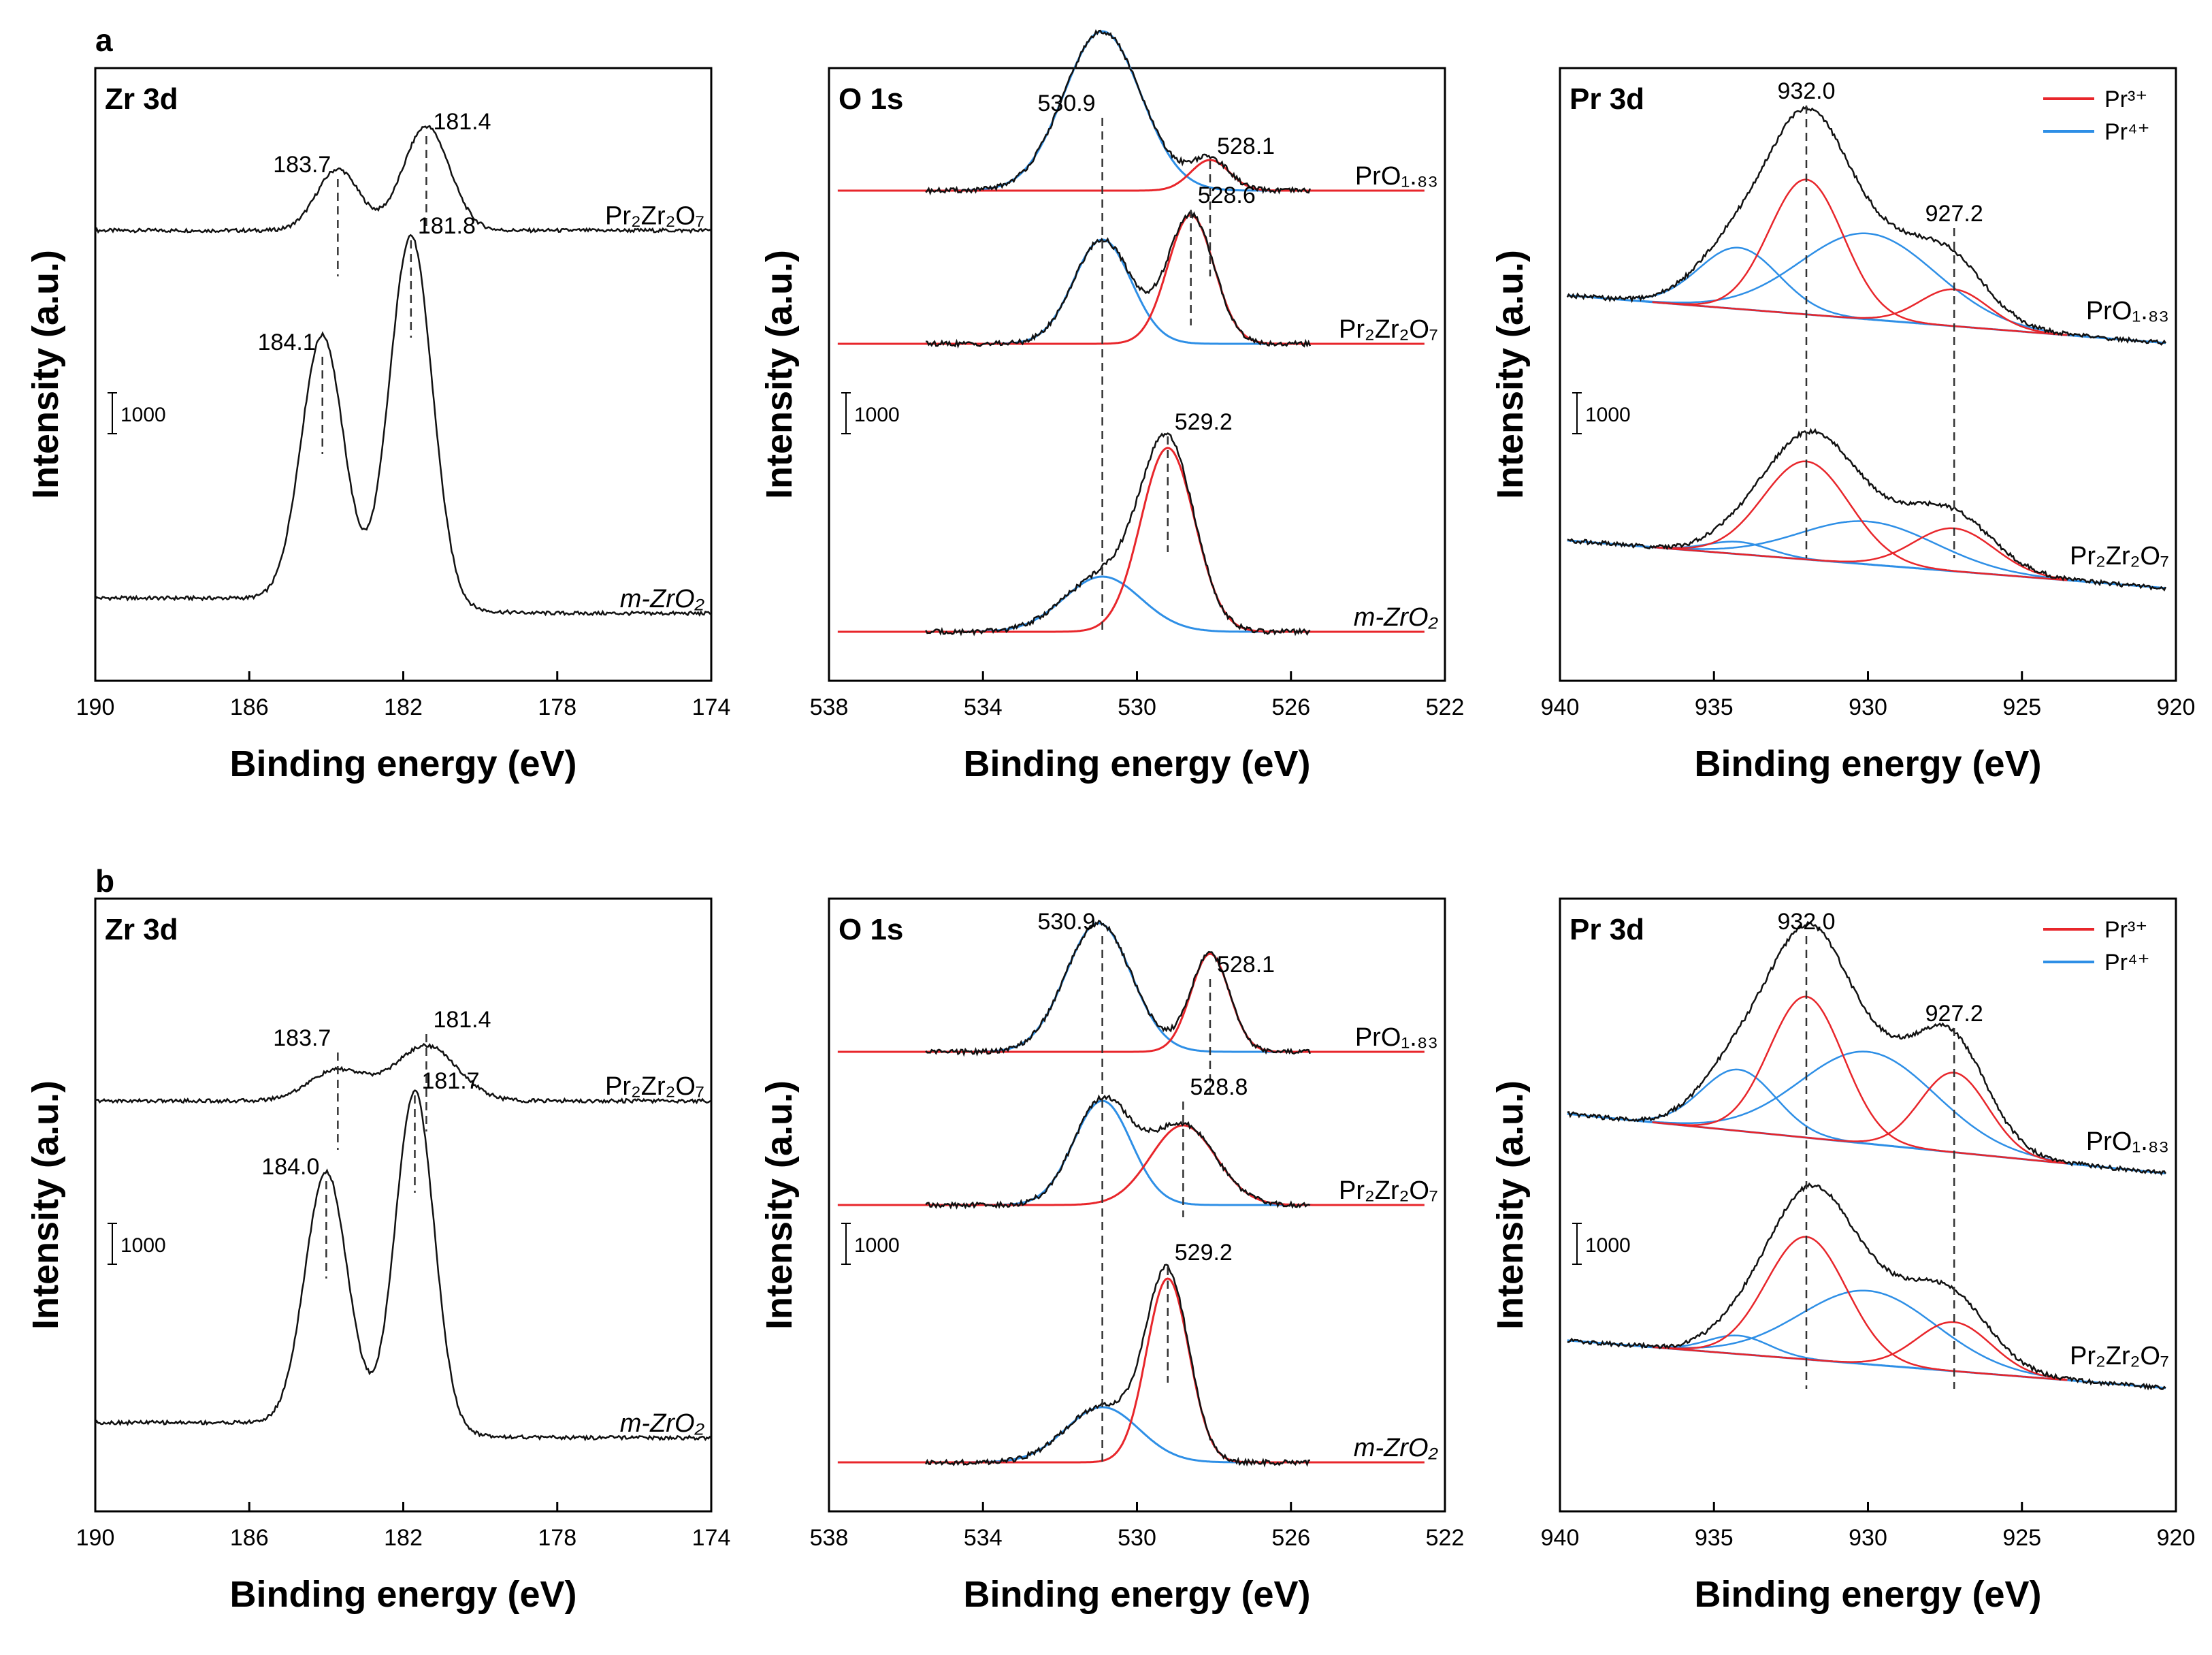  I want to click on x-tick-label: 534, so click(983, 1538).